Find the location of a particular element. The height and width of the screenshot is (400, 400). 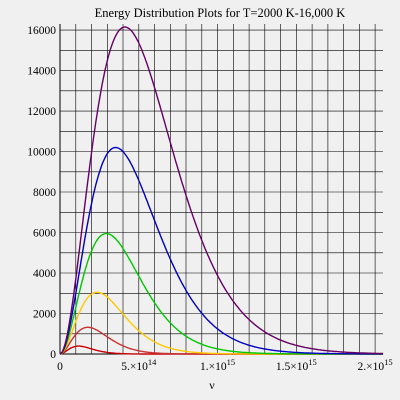

y-tick-label: 16000 is located at coordinates (41, 31).